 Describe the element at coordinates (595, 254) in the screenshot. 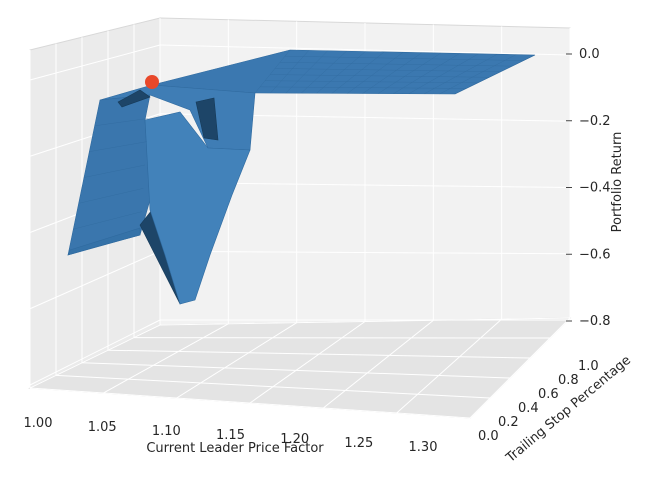

I see `z-tick-label: −0.6` at that location.